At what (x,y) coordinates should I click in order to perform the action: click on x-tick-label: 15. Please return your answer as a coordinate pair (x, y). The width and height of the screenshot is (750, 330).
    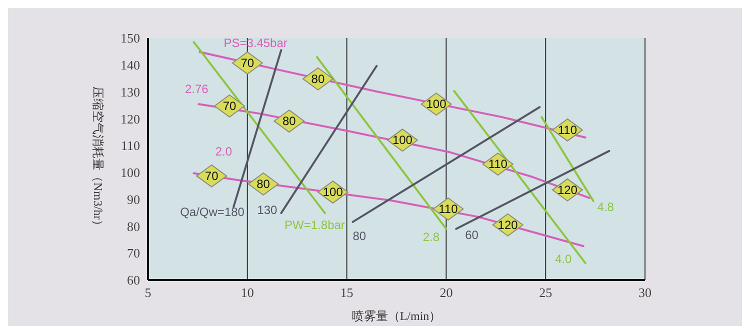
    Looking at the image, I should click on (347, 292).